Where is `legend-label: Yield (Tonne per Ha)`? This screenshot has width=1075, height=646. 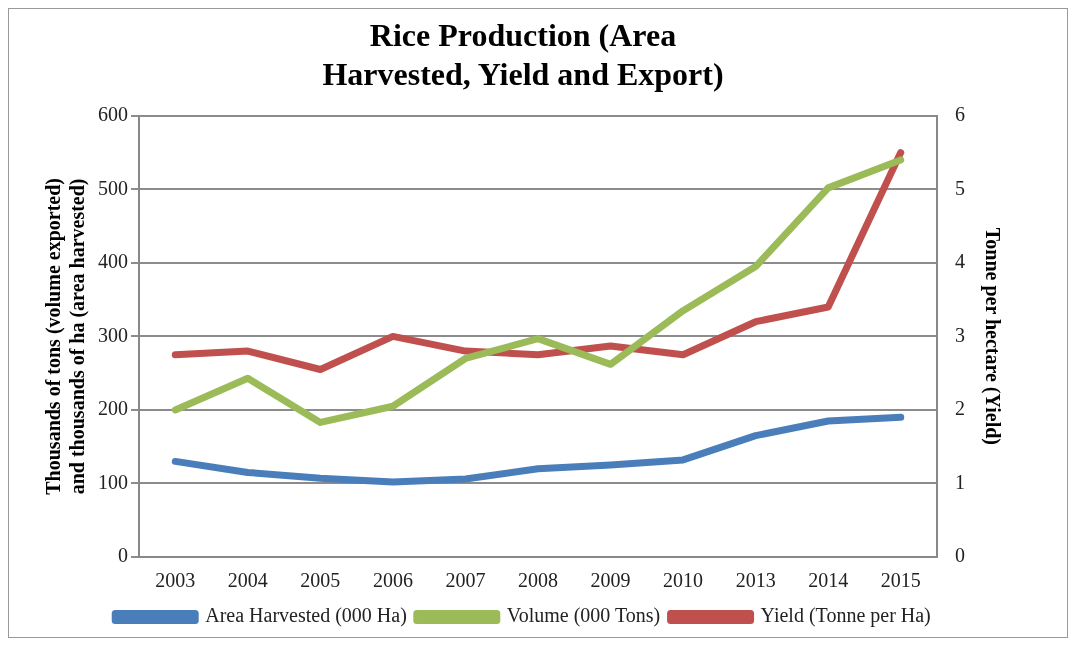
legend-label: Yield (Tonne per Ha) is located at coordinates (845, 616).